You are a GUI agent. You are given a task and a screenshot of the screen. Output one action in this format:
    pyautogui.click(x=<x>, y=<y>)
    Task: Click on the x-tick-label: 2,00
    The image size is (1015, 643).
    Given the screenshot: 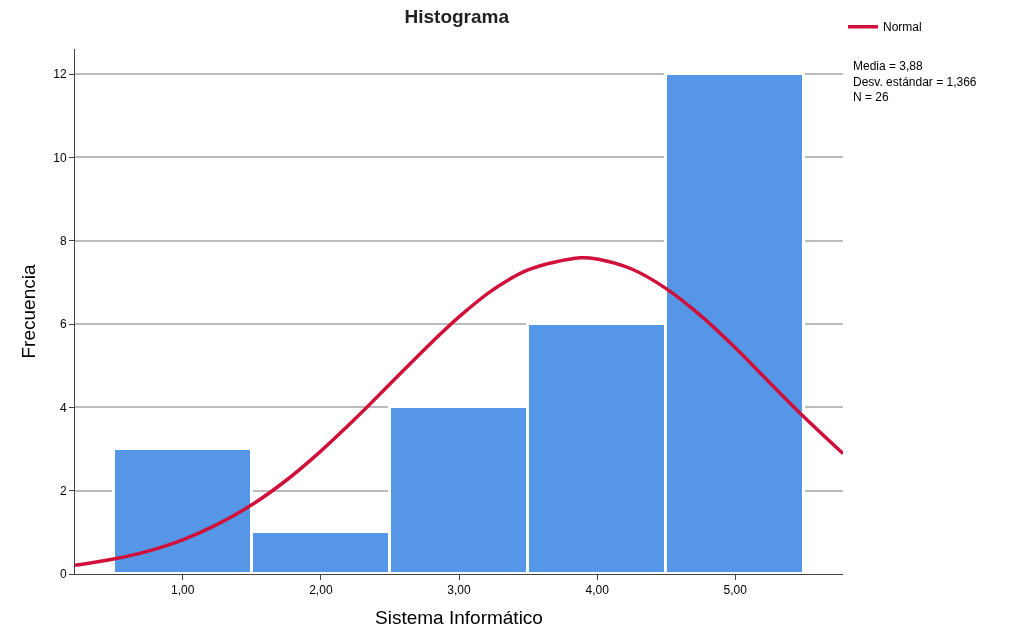 What is the action you would take?
    pyautogui.click(x=321, y=590)
    